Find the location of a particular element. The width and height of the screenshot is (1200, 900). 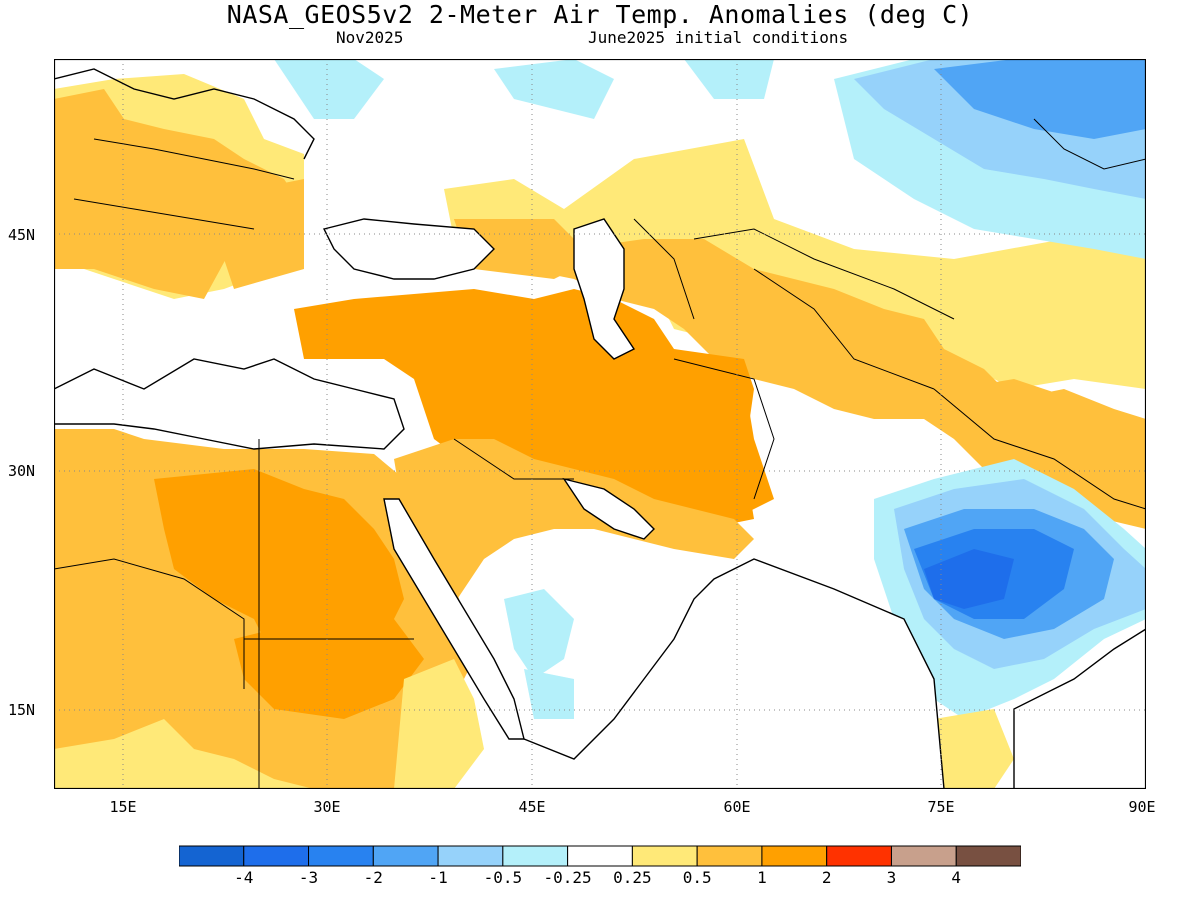

bay-of-bengal is located at coordinates (1080, 709).